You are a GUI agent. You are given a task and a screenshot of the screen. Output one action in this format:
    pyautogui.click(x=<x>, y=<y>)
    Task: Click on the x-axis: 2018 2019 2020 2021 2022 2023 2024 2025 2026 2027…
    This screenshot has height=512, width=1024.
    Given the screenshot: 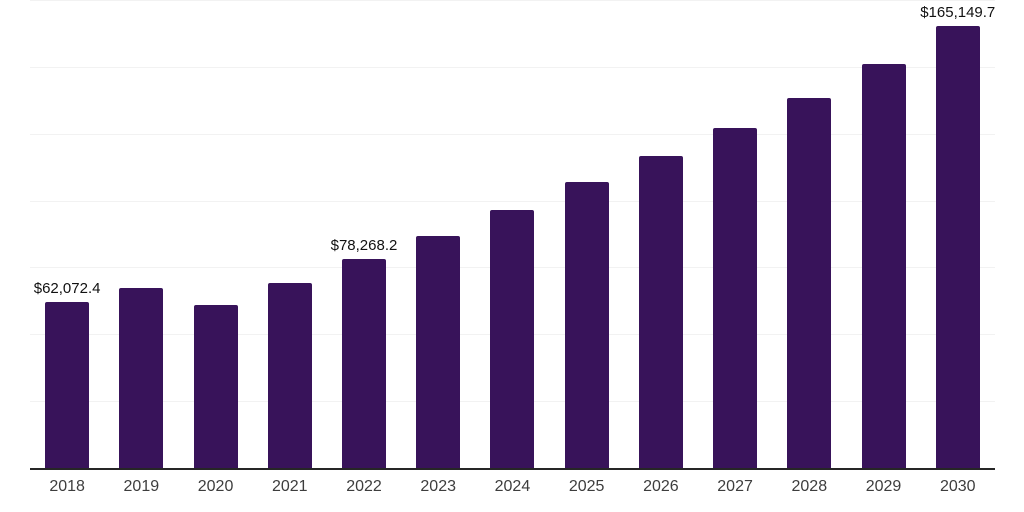 What is the action you would take?
    pyautogui.click(x=512, y=487)
    